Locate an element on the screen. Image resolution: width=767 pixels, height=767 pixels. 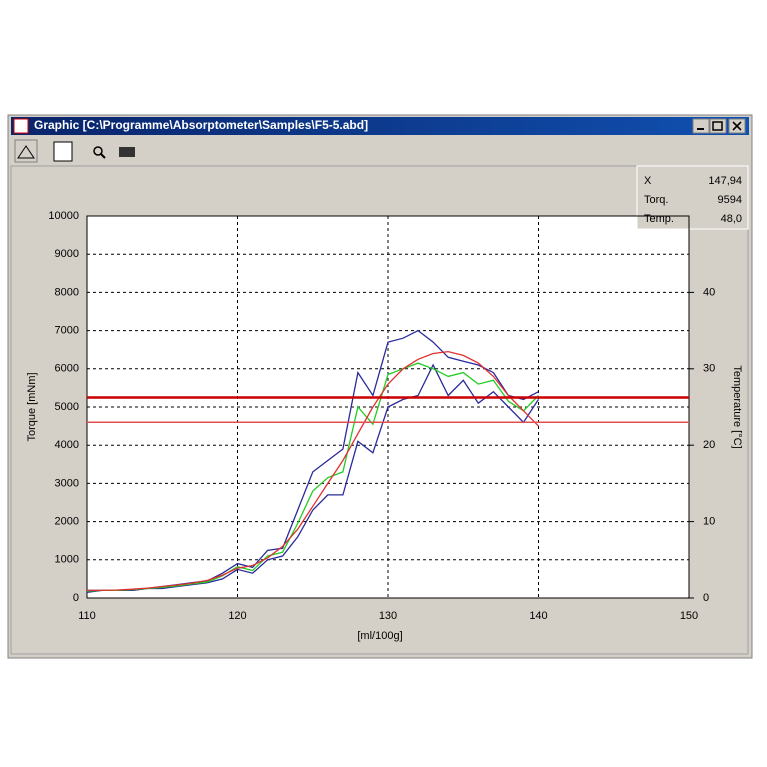
y-tick-label: 8000 is located at coordinates (67, 292).